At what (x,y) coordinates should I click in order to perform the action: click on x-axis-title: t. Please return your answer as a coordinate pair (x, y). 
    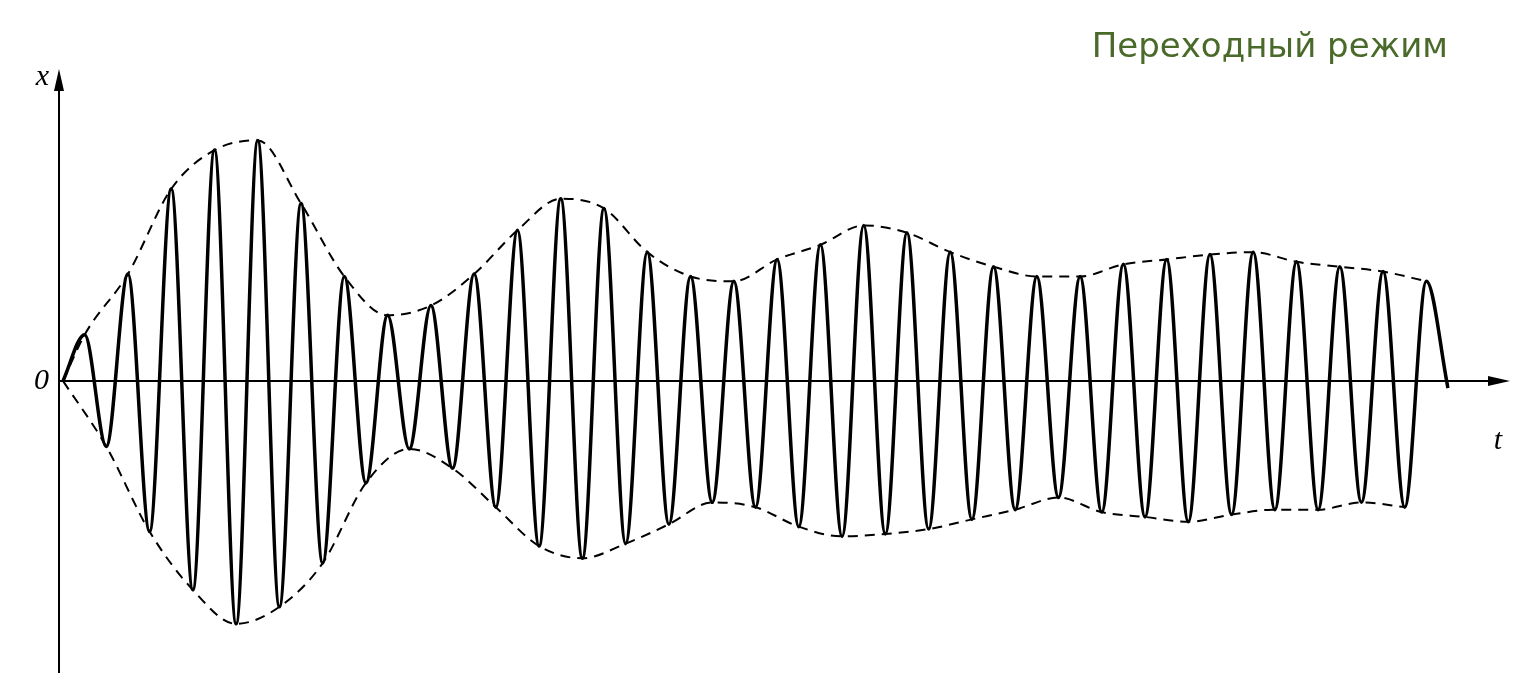
    Looking at the image, I should click on (1498, 438).